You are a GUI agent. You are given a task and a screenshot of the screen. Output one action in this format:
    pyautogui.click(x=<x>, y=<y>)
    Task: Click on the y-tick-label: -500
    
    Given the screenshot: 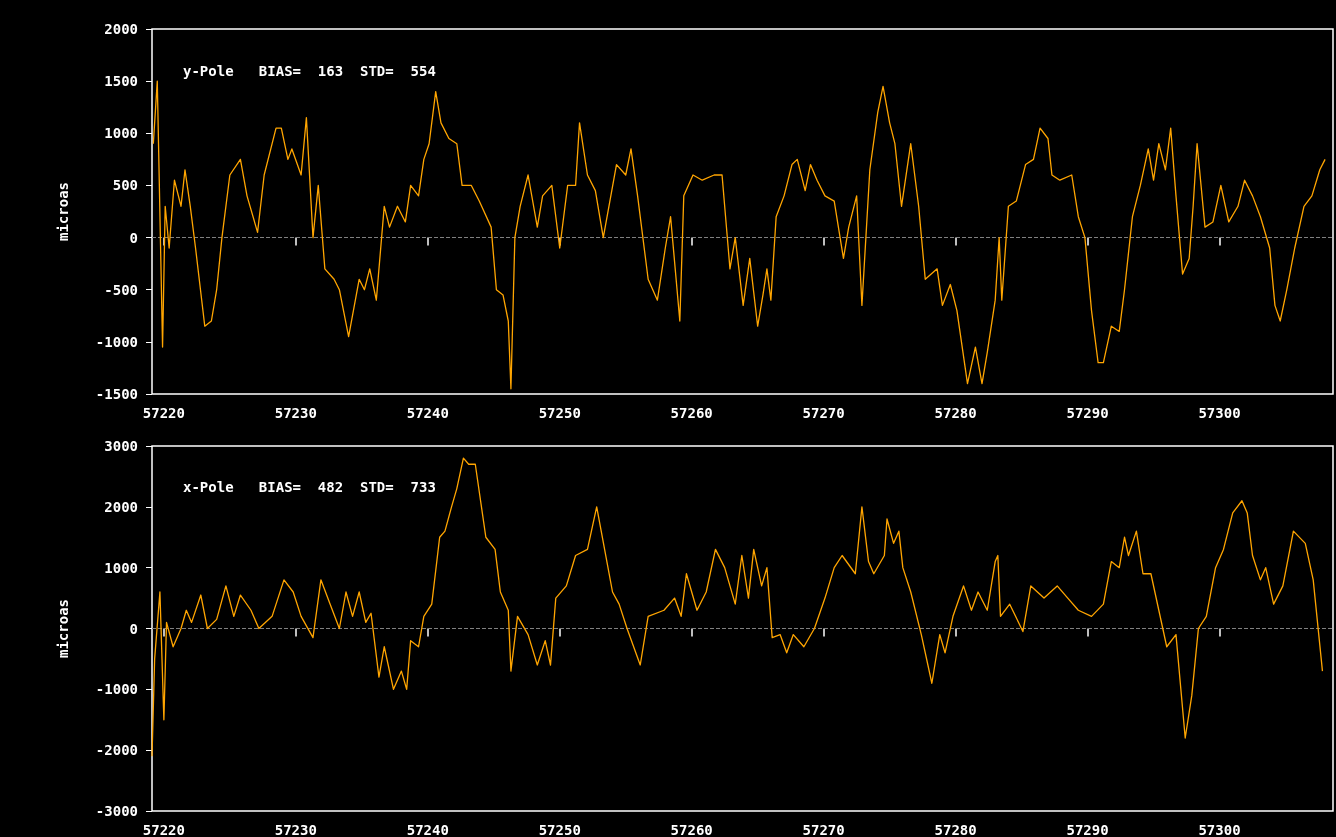 What is the action you would take?
    pyautogui.click(x=121, y=289)
    